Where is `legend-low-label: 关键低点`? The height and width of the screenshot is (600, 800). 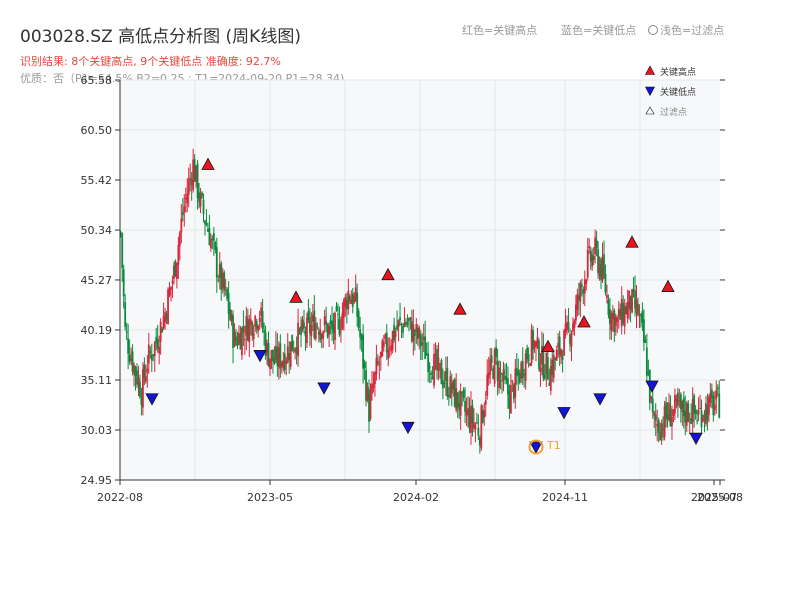 legend-low-label: 关键低点 is located at coordinates (678, 92).